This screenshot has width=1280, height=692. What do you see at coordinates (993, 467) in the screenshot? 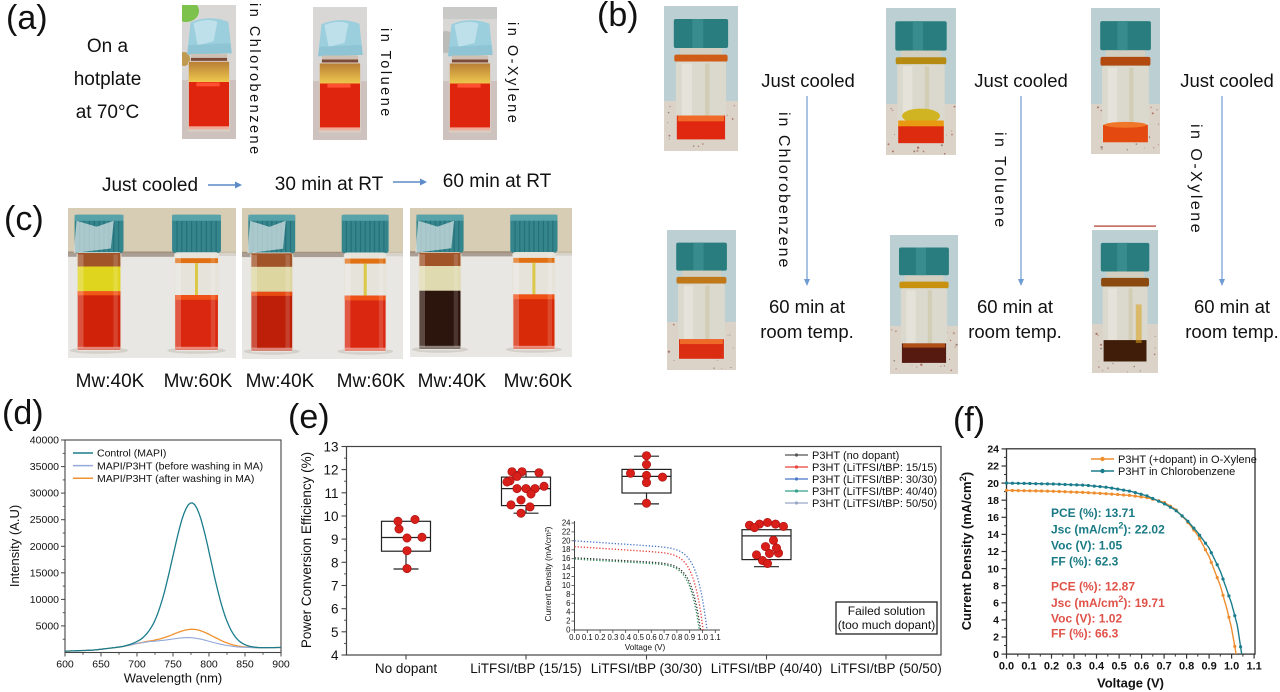
I see `svg-text: 22` at bounding box center [993, 467].